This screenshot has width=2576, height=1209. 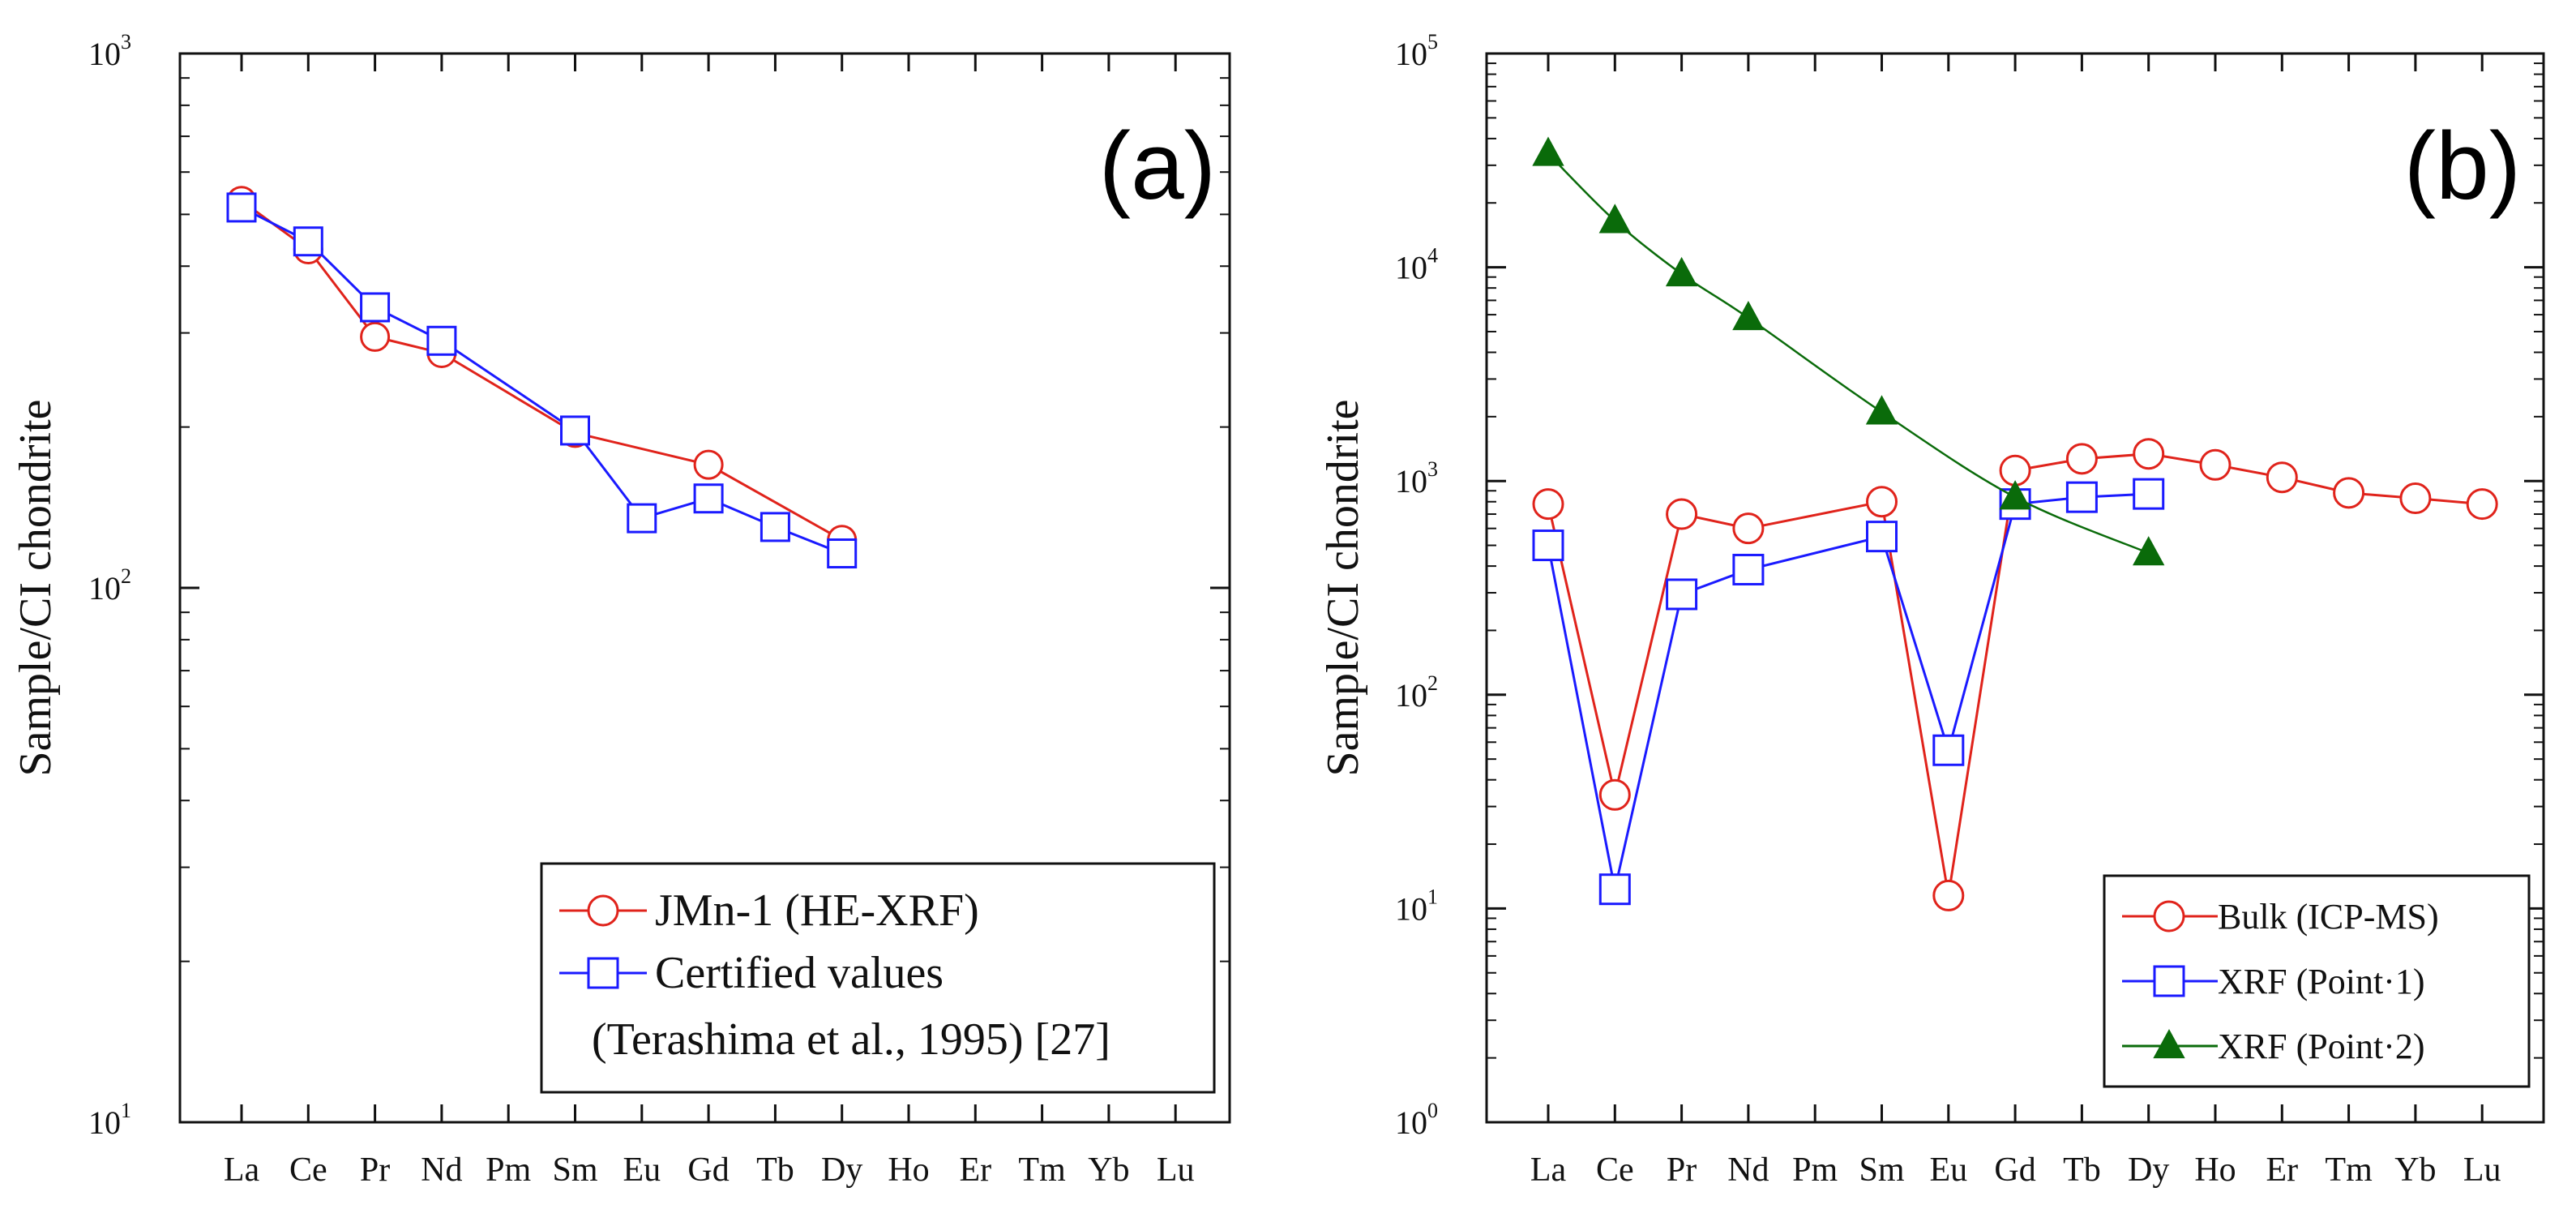 What do you see at coordinates (775, 1170) in the screenshot?
I see `x-category-label: Tb` at bounding box center [775, 1170].